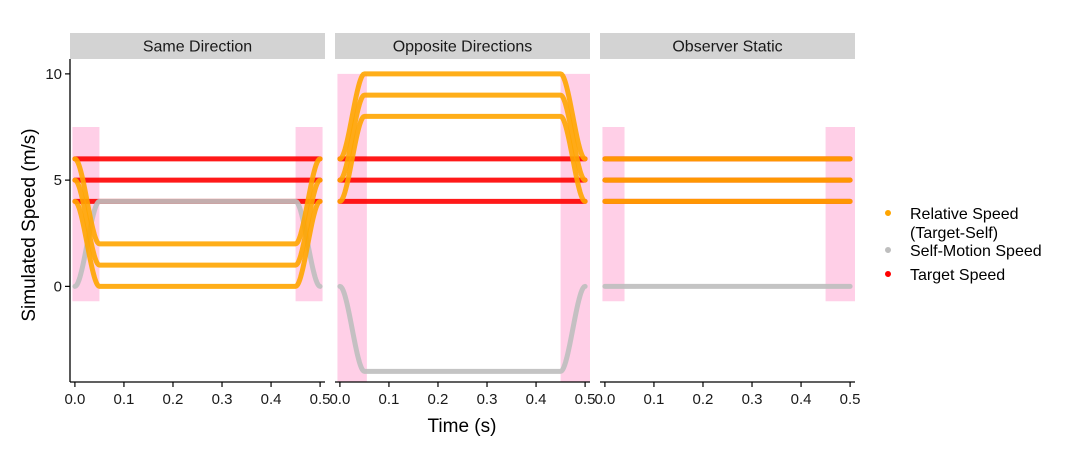  What do you see at coordinates (29, 224) in the screenshot?
I see `y-axis-title: Simulated Speed (m/s)` at bounding box center [29, 224].